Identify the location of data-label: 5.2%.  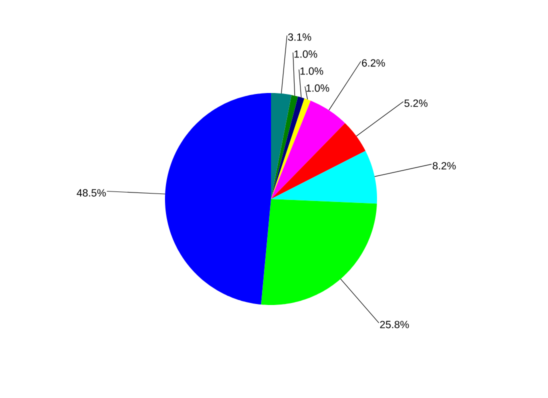
(416, 103).